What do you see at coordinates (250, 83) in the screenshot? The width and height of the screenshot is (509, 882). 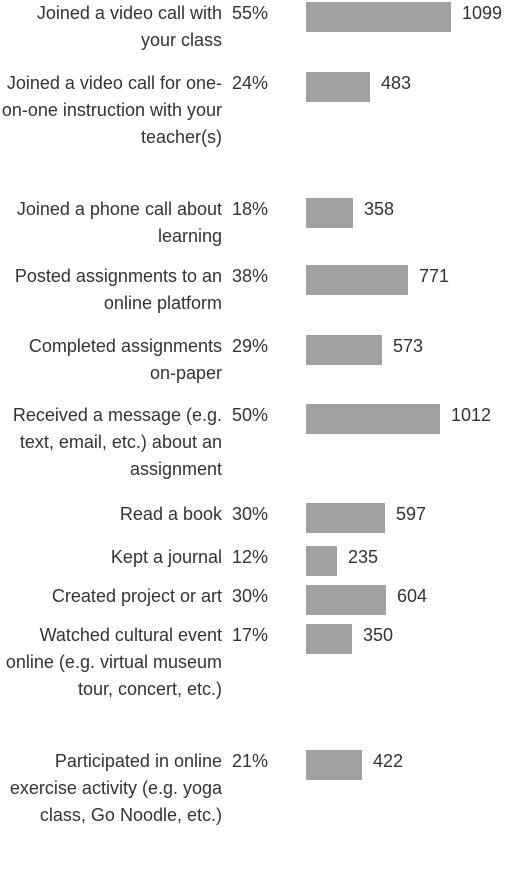 I see `percent-label: 24%` at bounding box center [250, 83].